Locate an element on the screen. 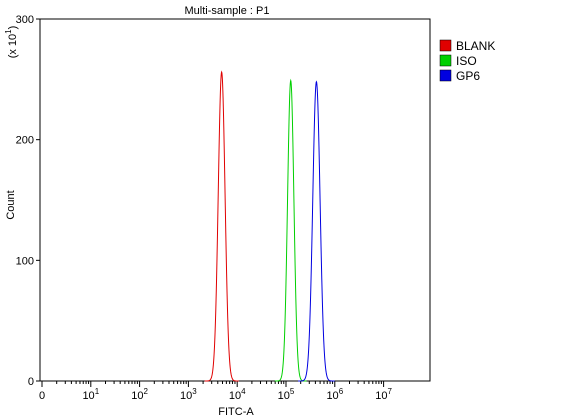  x-tick-base: 0 is located at coordinates (42, 396).